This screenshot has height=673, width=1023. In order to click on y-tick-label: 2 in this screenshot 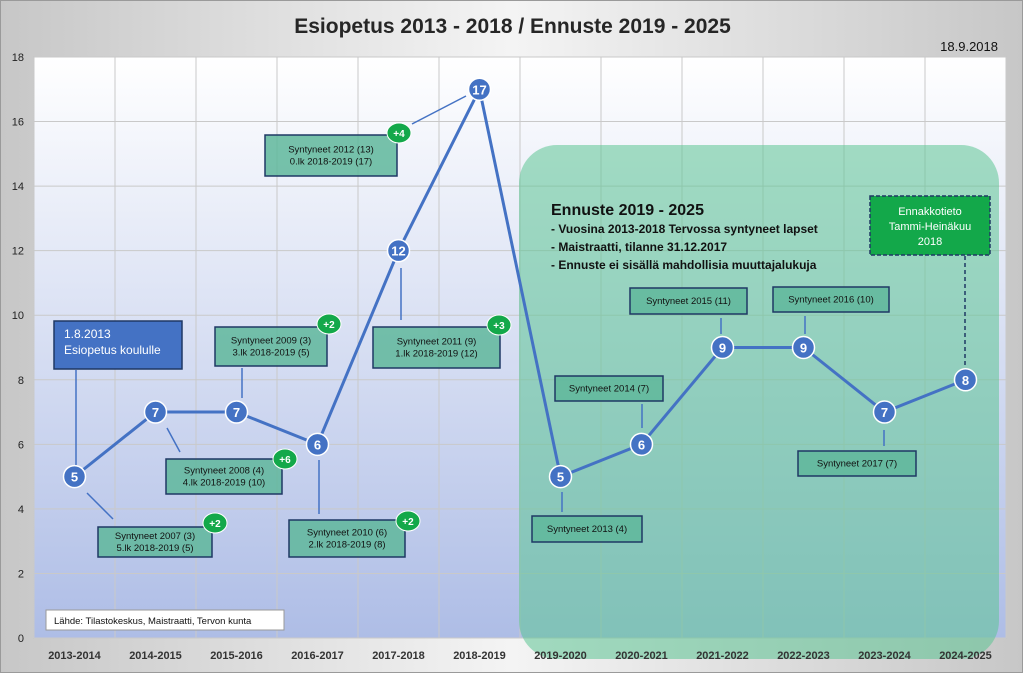, I will do `click(21, 574)`.